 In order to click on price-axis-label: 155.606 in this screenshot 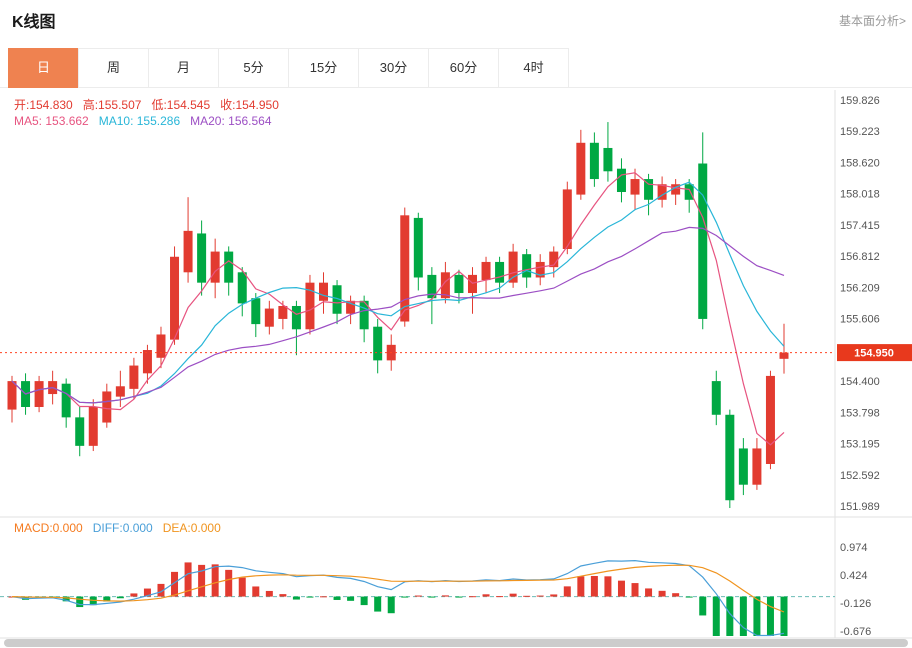, I will do `click(860, 320)`.